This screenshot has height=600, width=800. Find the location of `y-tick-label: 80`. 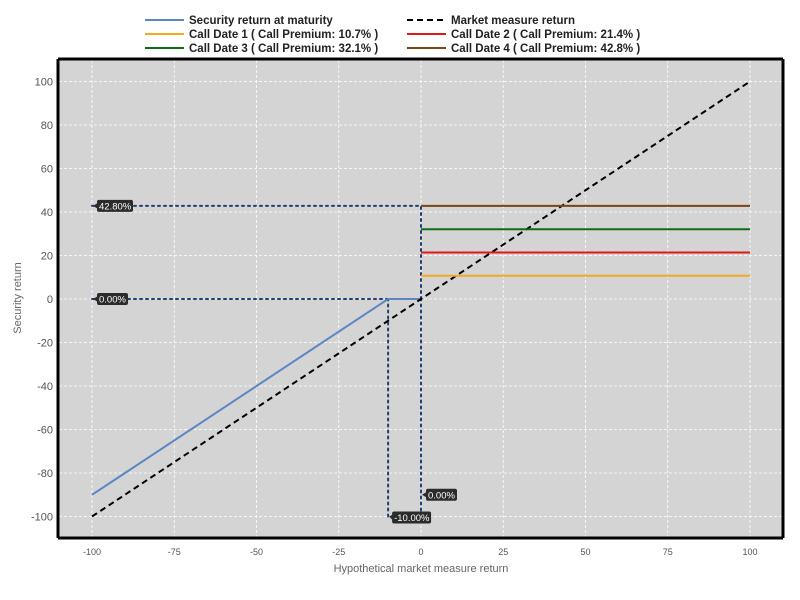

y-tick-label: 80 is located at coordinates (47, 126).